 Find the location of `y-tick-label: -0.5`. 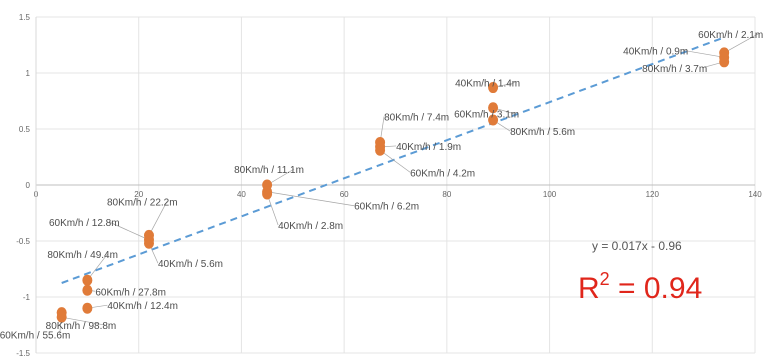

y-tick-label: -0.5 is located at coordinates (23, 241).